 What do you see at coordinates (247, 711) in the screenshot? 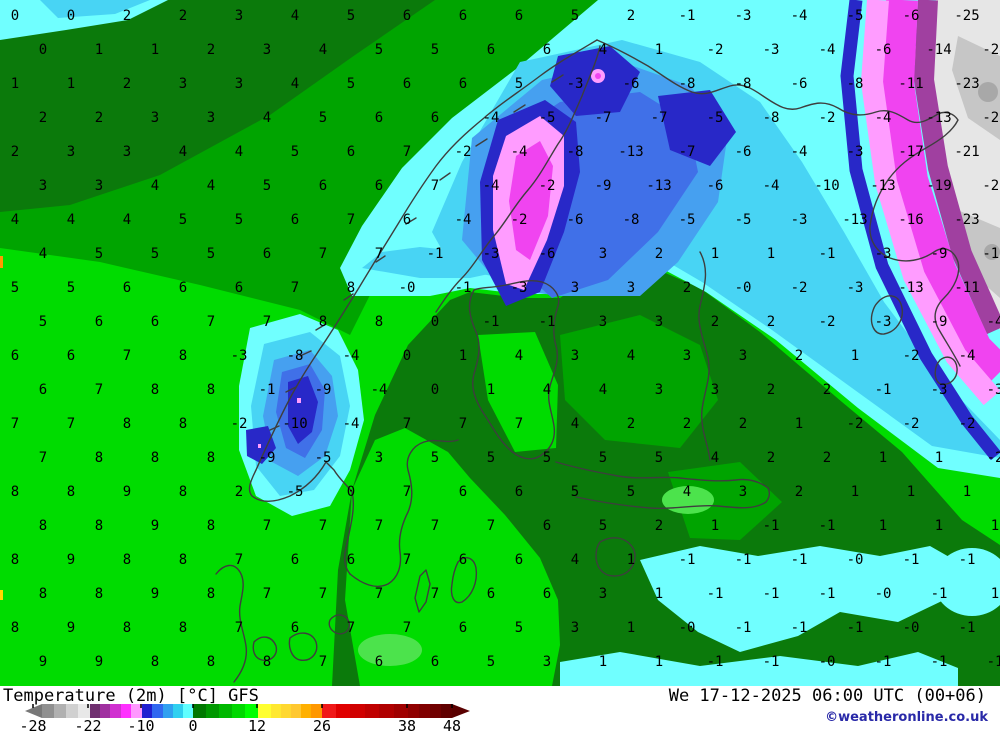
I see `legend-colorbar` at bounding box center [247, 711].